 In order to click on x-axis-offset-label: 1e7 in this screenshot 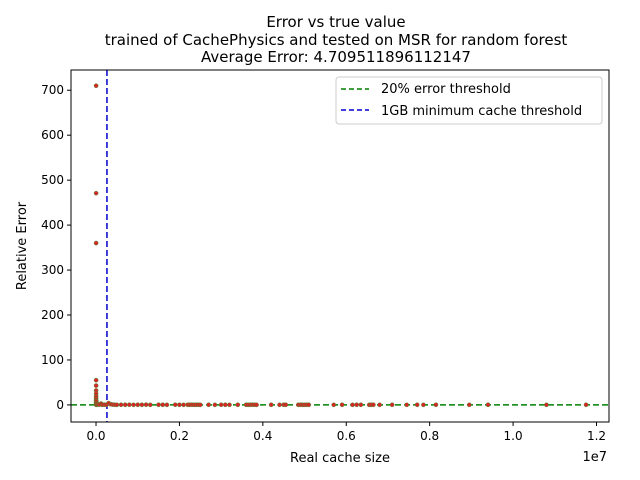, I will do `click(594, 457)`.